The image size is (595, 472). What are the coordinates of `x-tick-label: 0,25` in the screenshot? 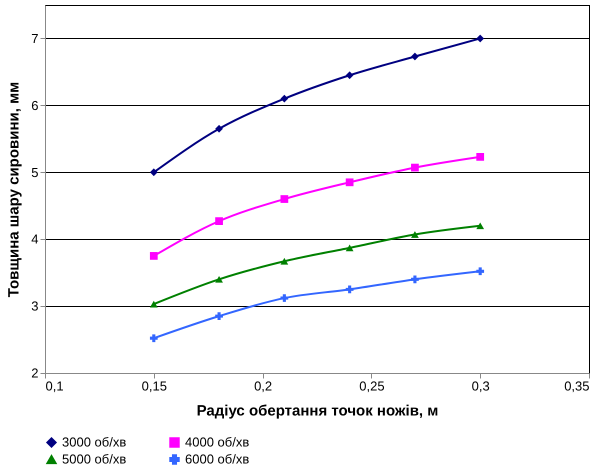 It's located at (372, 386).